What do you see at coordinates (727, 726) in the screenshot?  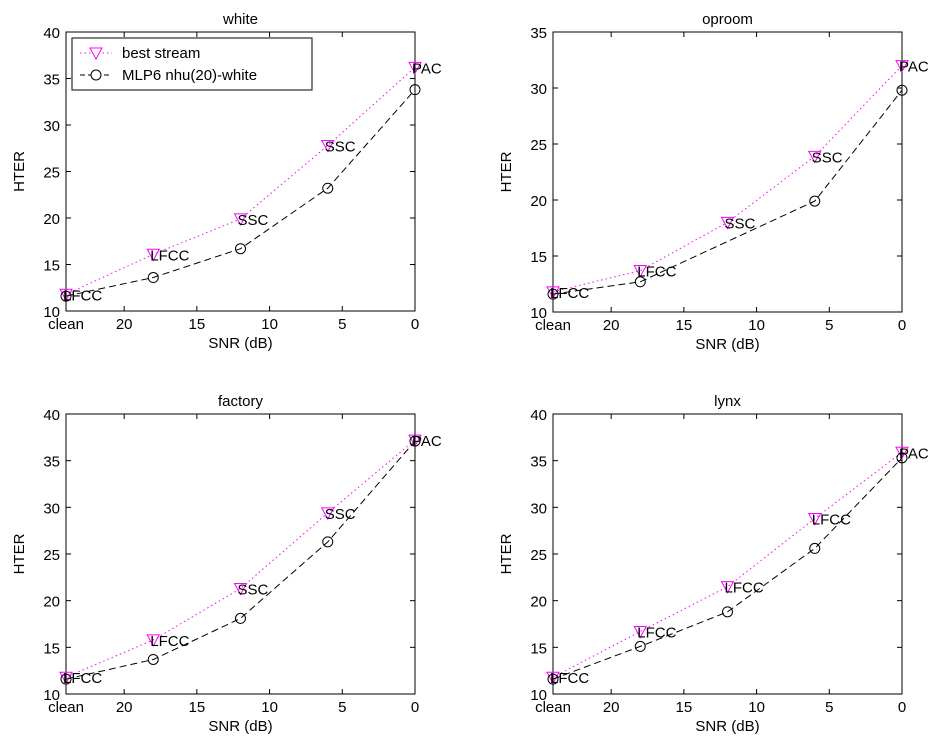 I see `x-axis-label: SNR (dB)` at bounding box center [727, 726].